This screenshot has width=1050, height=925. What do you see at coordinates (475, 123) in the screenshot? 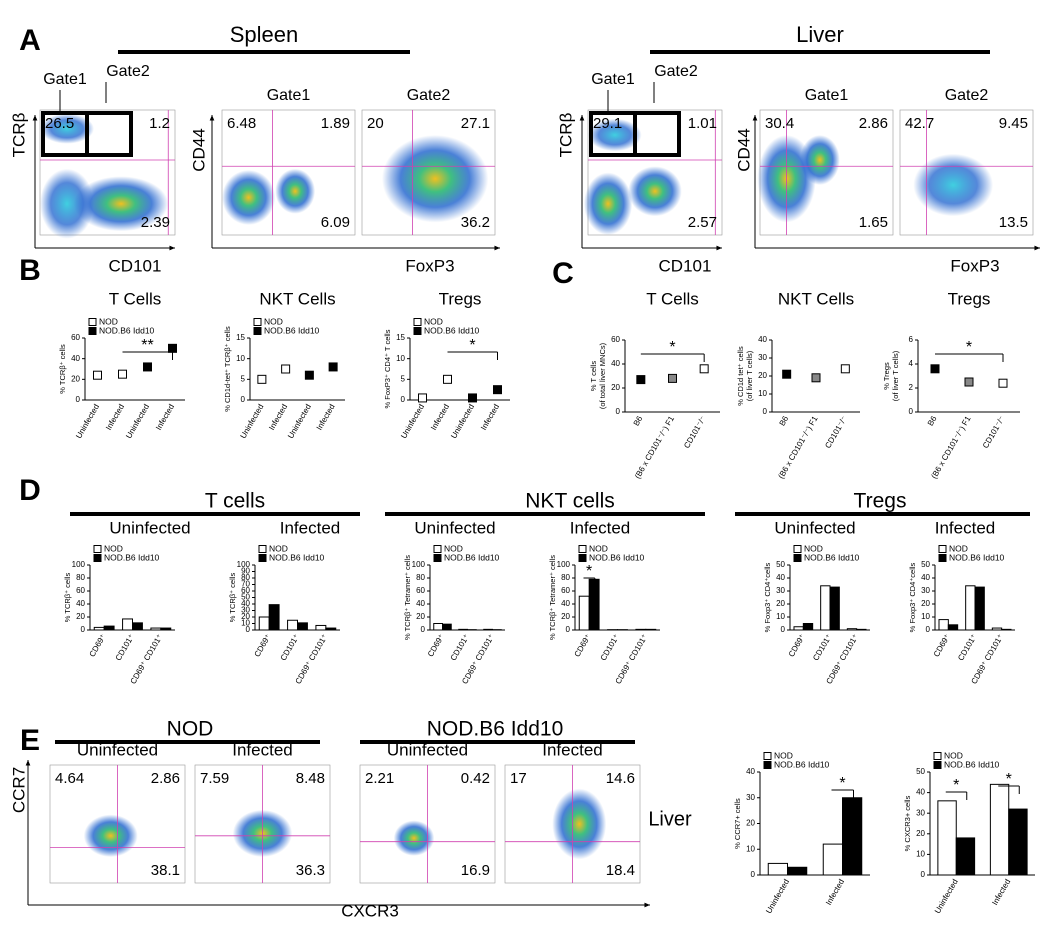
I see `quadrant-value: 27.1` at bounding box center [475, 123].